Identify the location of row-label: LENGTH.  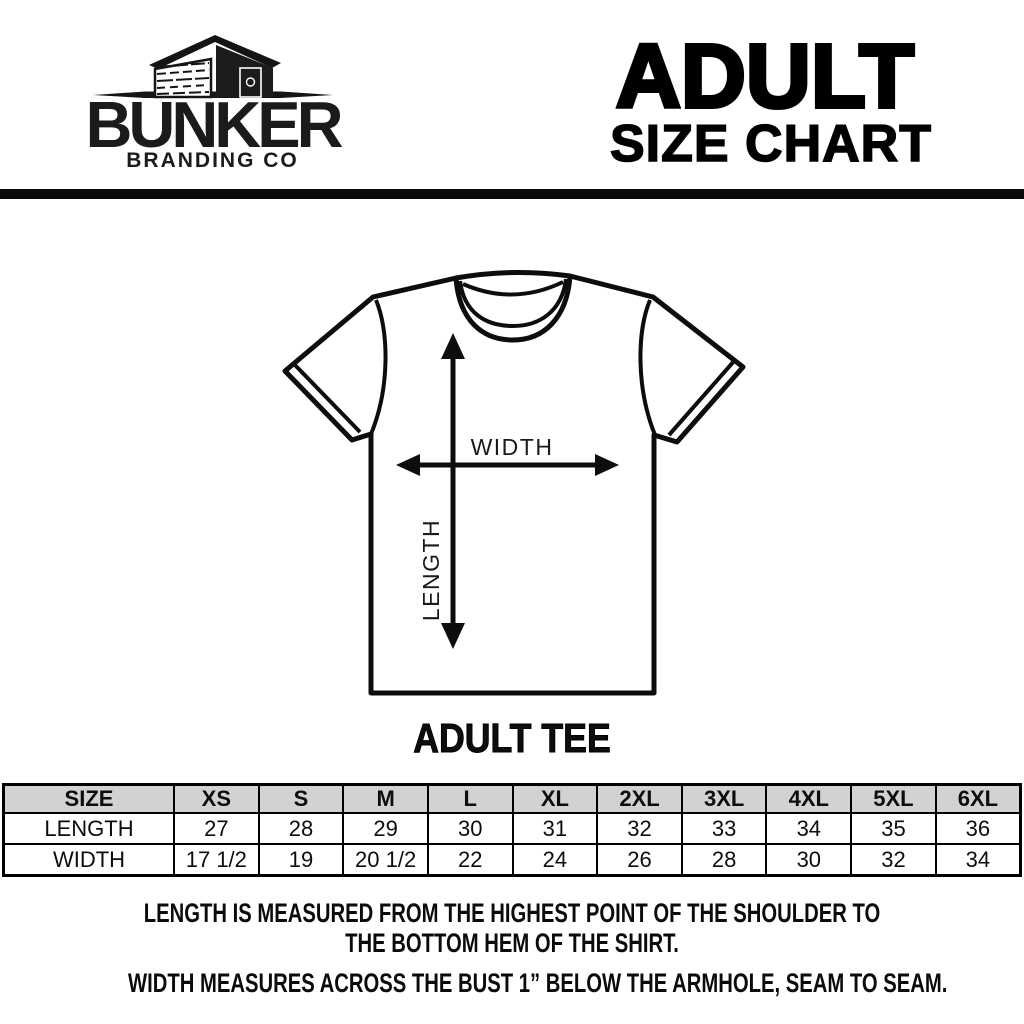
(88, 828).